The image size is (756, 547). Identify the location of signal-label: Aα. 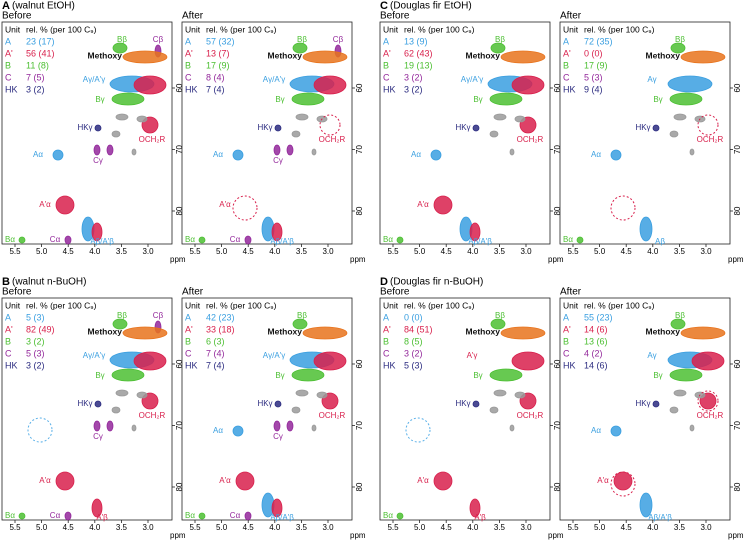
(596, 430).